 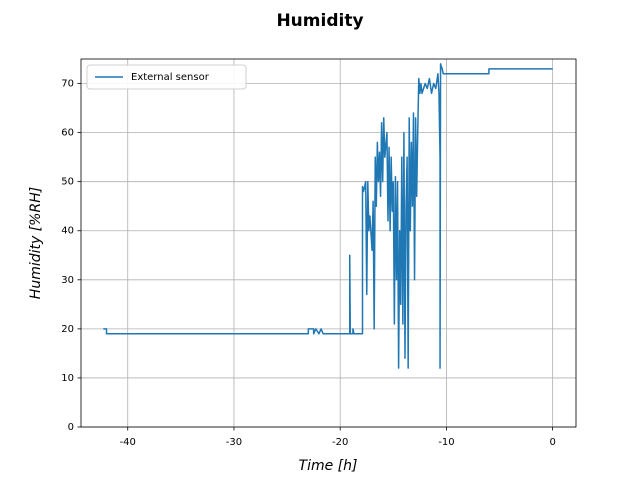 What do you see at coordinates (234, 442) in the screenshot?
I see `x-tick-label: -30` at bounding box center [234, 442].